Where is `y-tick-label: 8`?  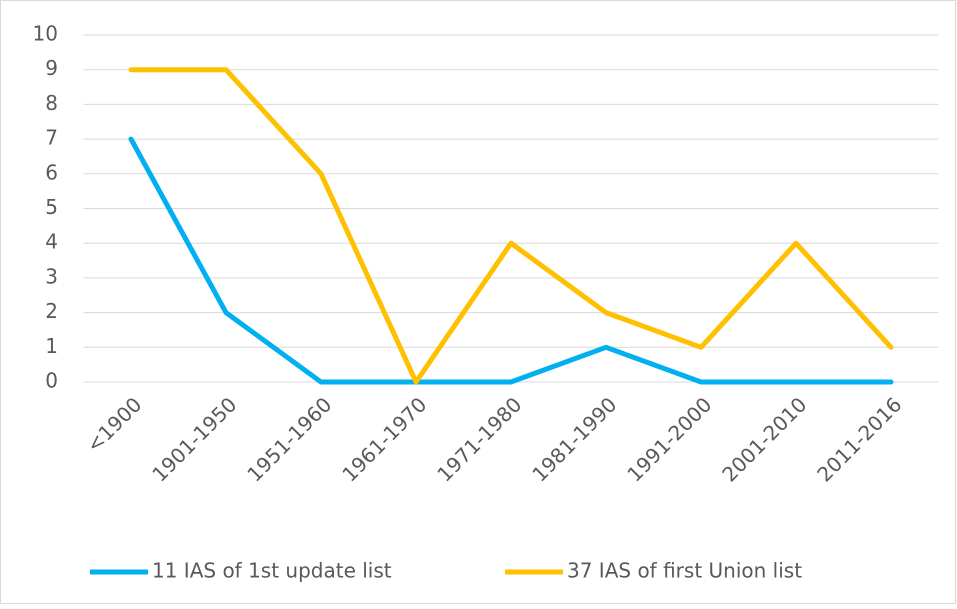 y-tick-label: 8 is located at coordinates (51, 103).